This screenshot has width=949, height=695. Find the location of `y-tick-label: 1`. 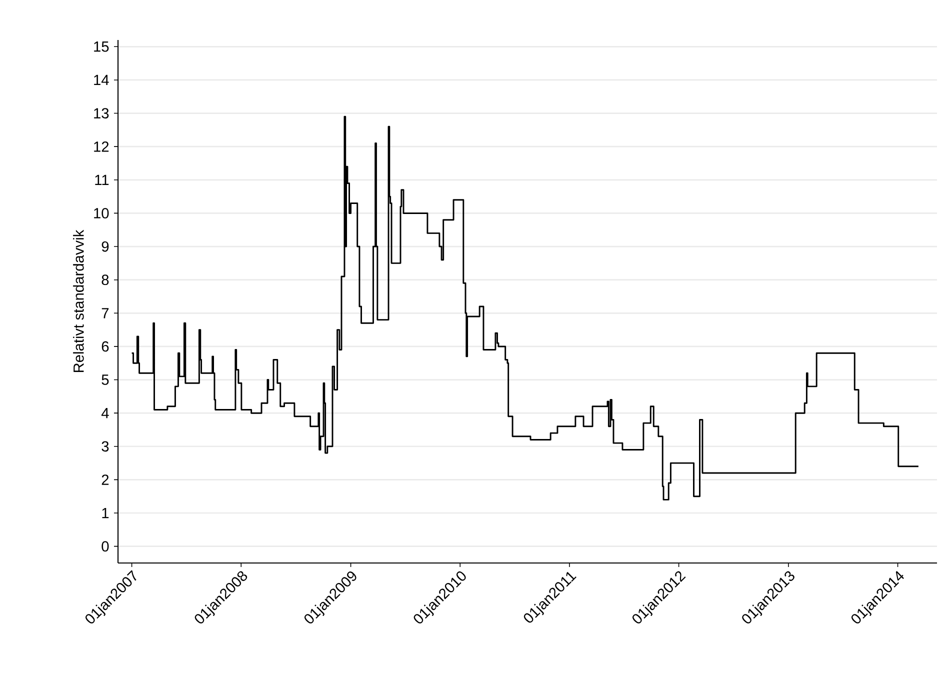

y-tick-label: 1 is located at coordinates (105, 513).